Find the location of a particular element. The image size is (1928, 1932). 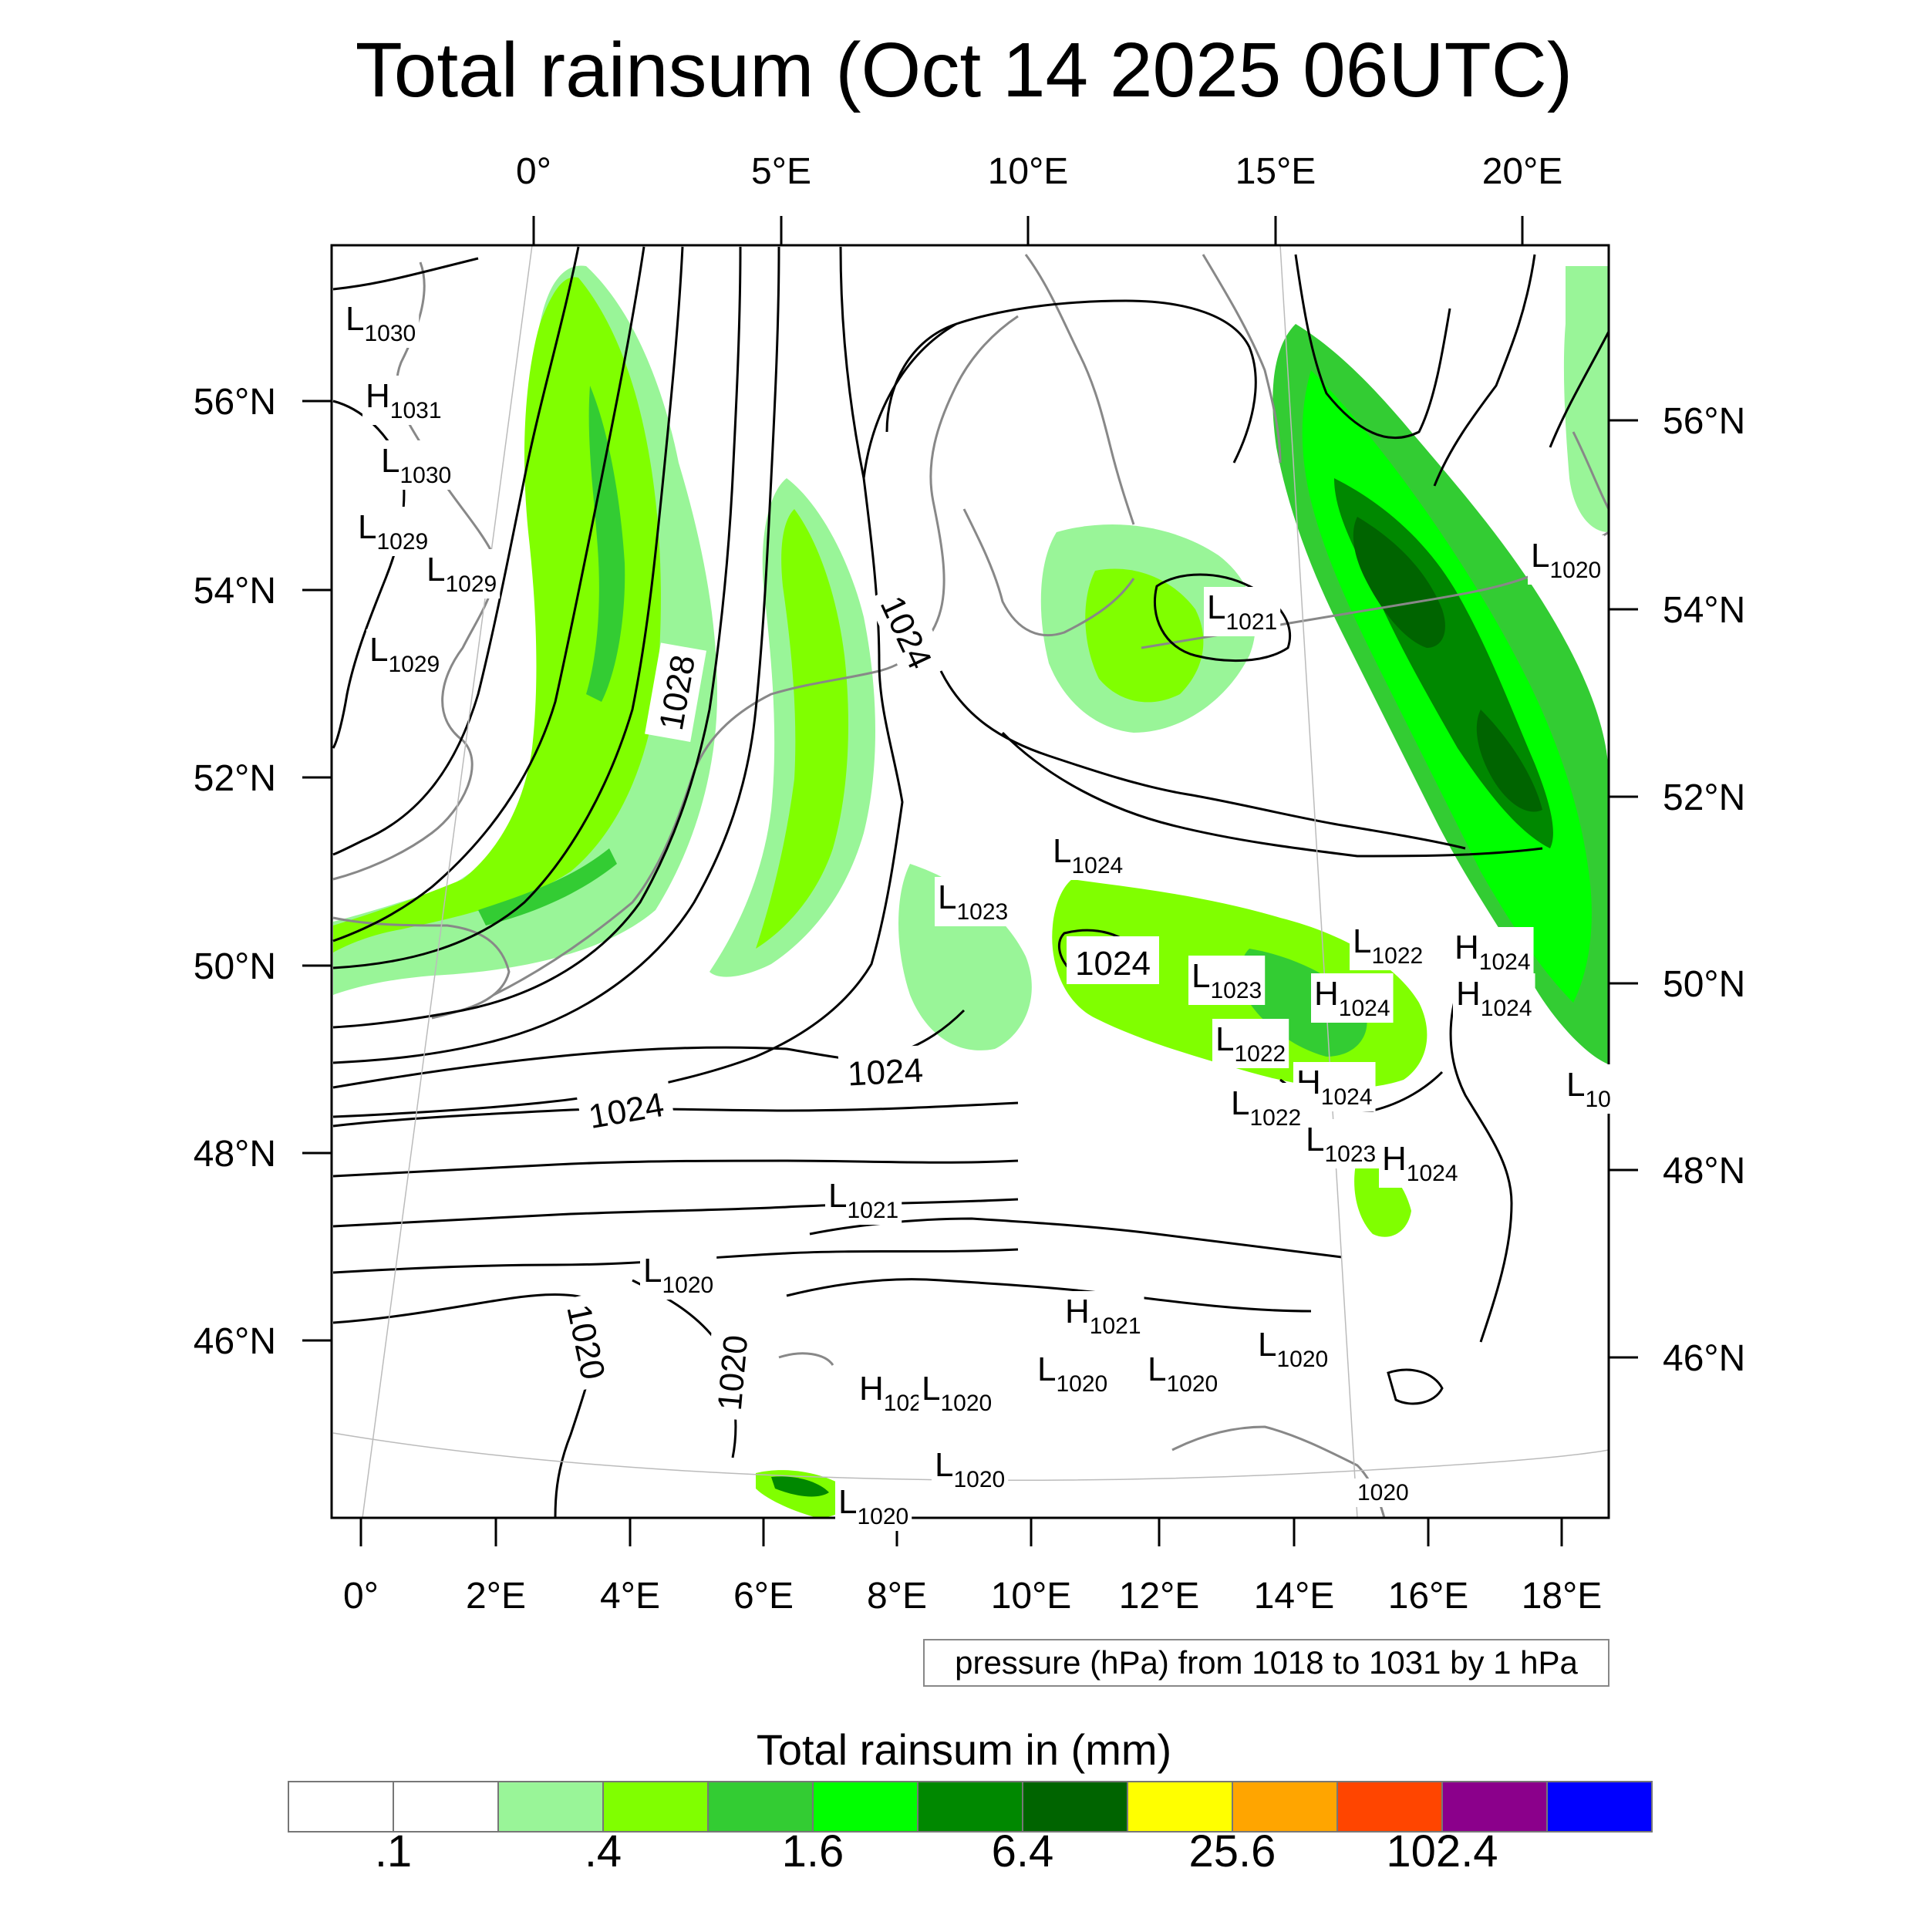

isobar-w3 is located at coordinates (508, 607).